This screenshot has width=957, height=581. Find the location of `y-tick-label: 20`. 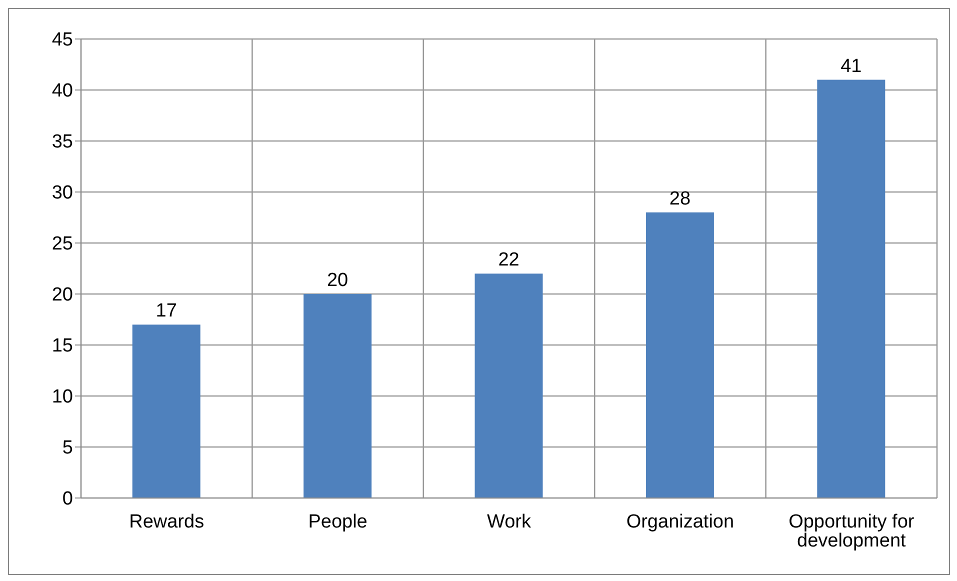

y-tick-label: 20 is located at coordinates (62, 295).